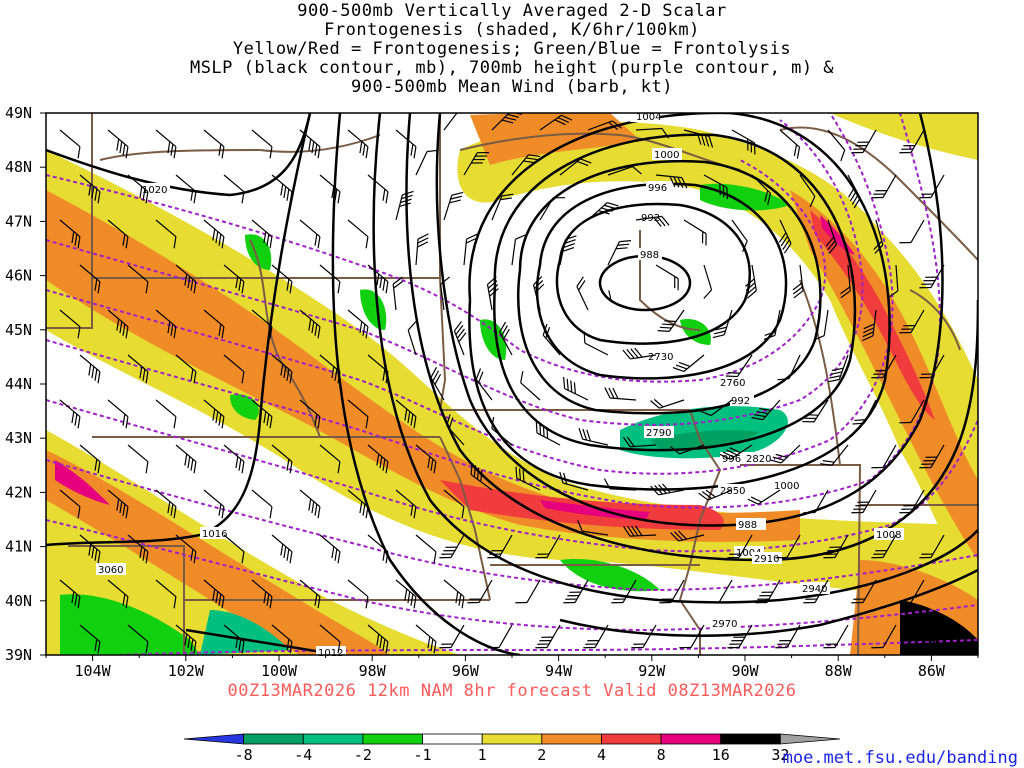  I want to click on colorbar-label: -8, so click(244, 755).